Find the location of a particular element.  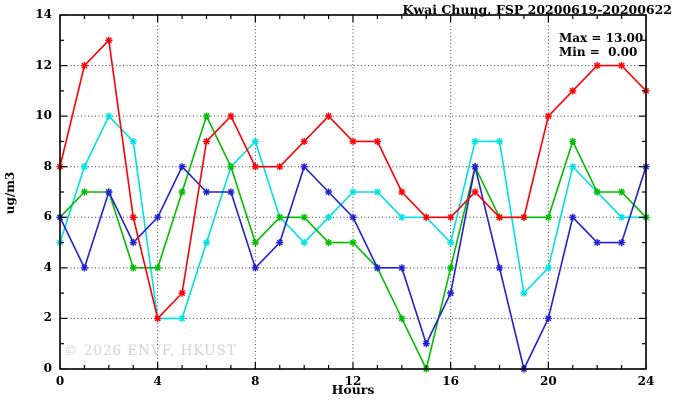

chart-title: Kwai Chung, FSP 20200619-20200622 is located at coordinates (537, 9).